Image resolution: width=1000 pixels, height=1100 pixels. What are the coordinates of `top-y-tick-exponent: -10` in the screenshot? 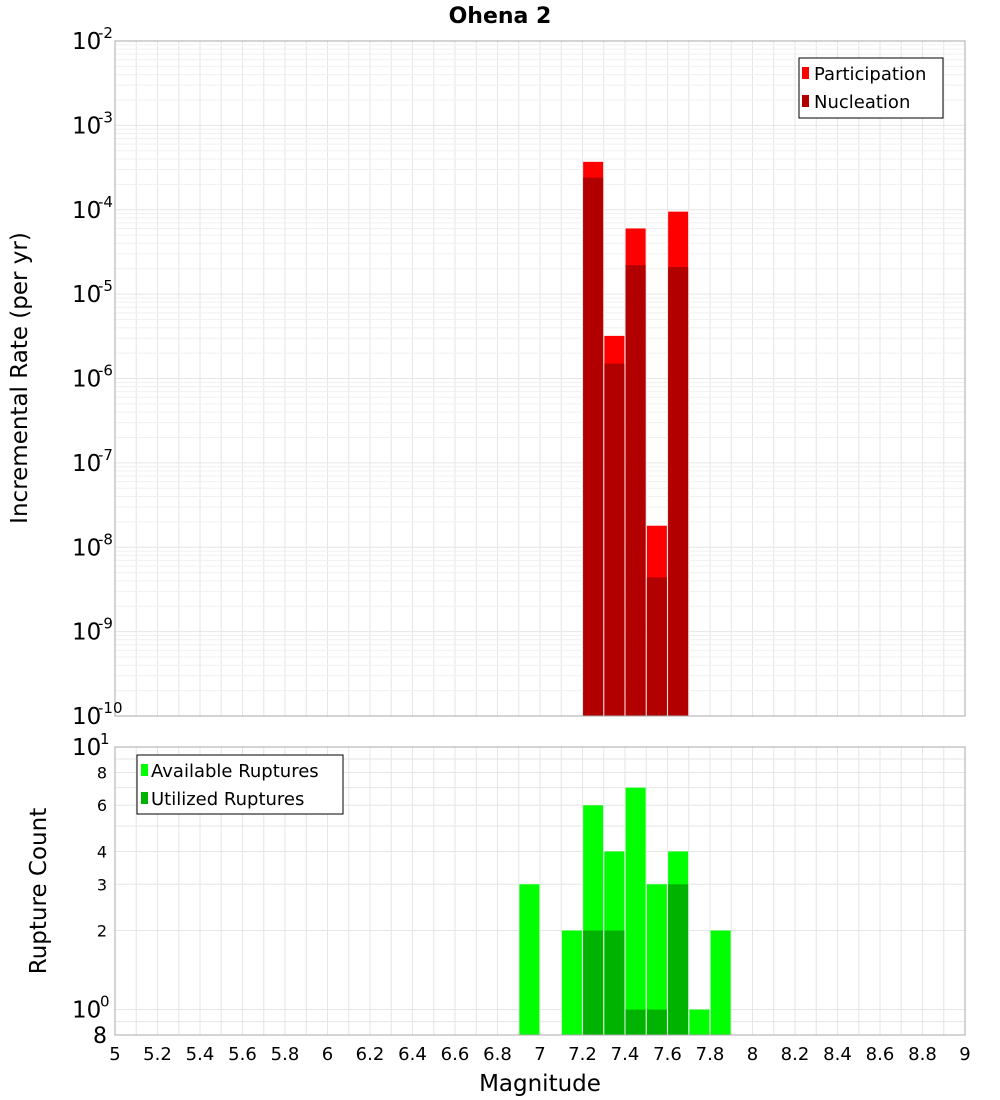 It's located at (110, 708).